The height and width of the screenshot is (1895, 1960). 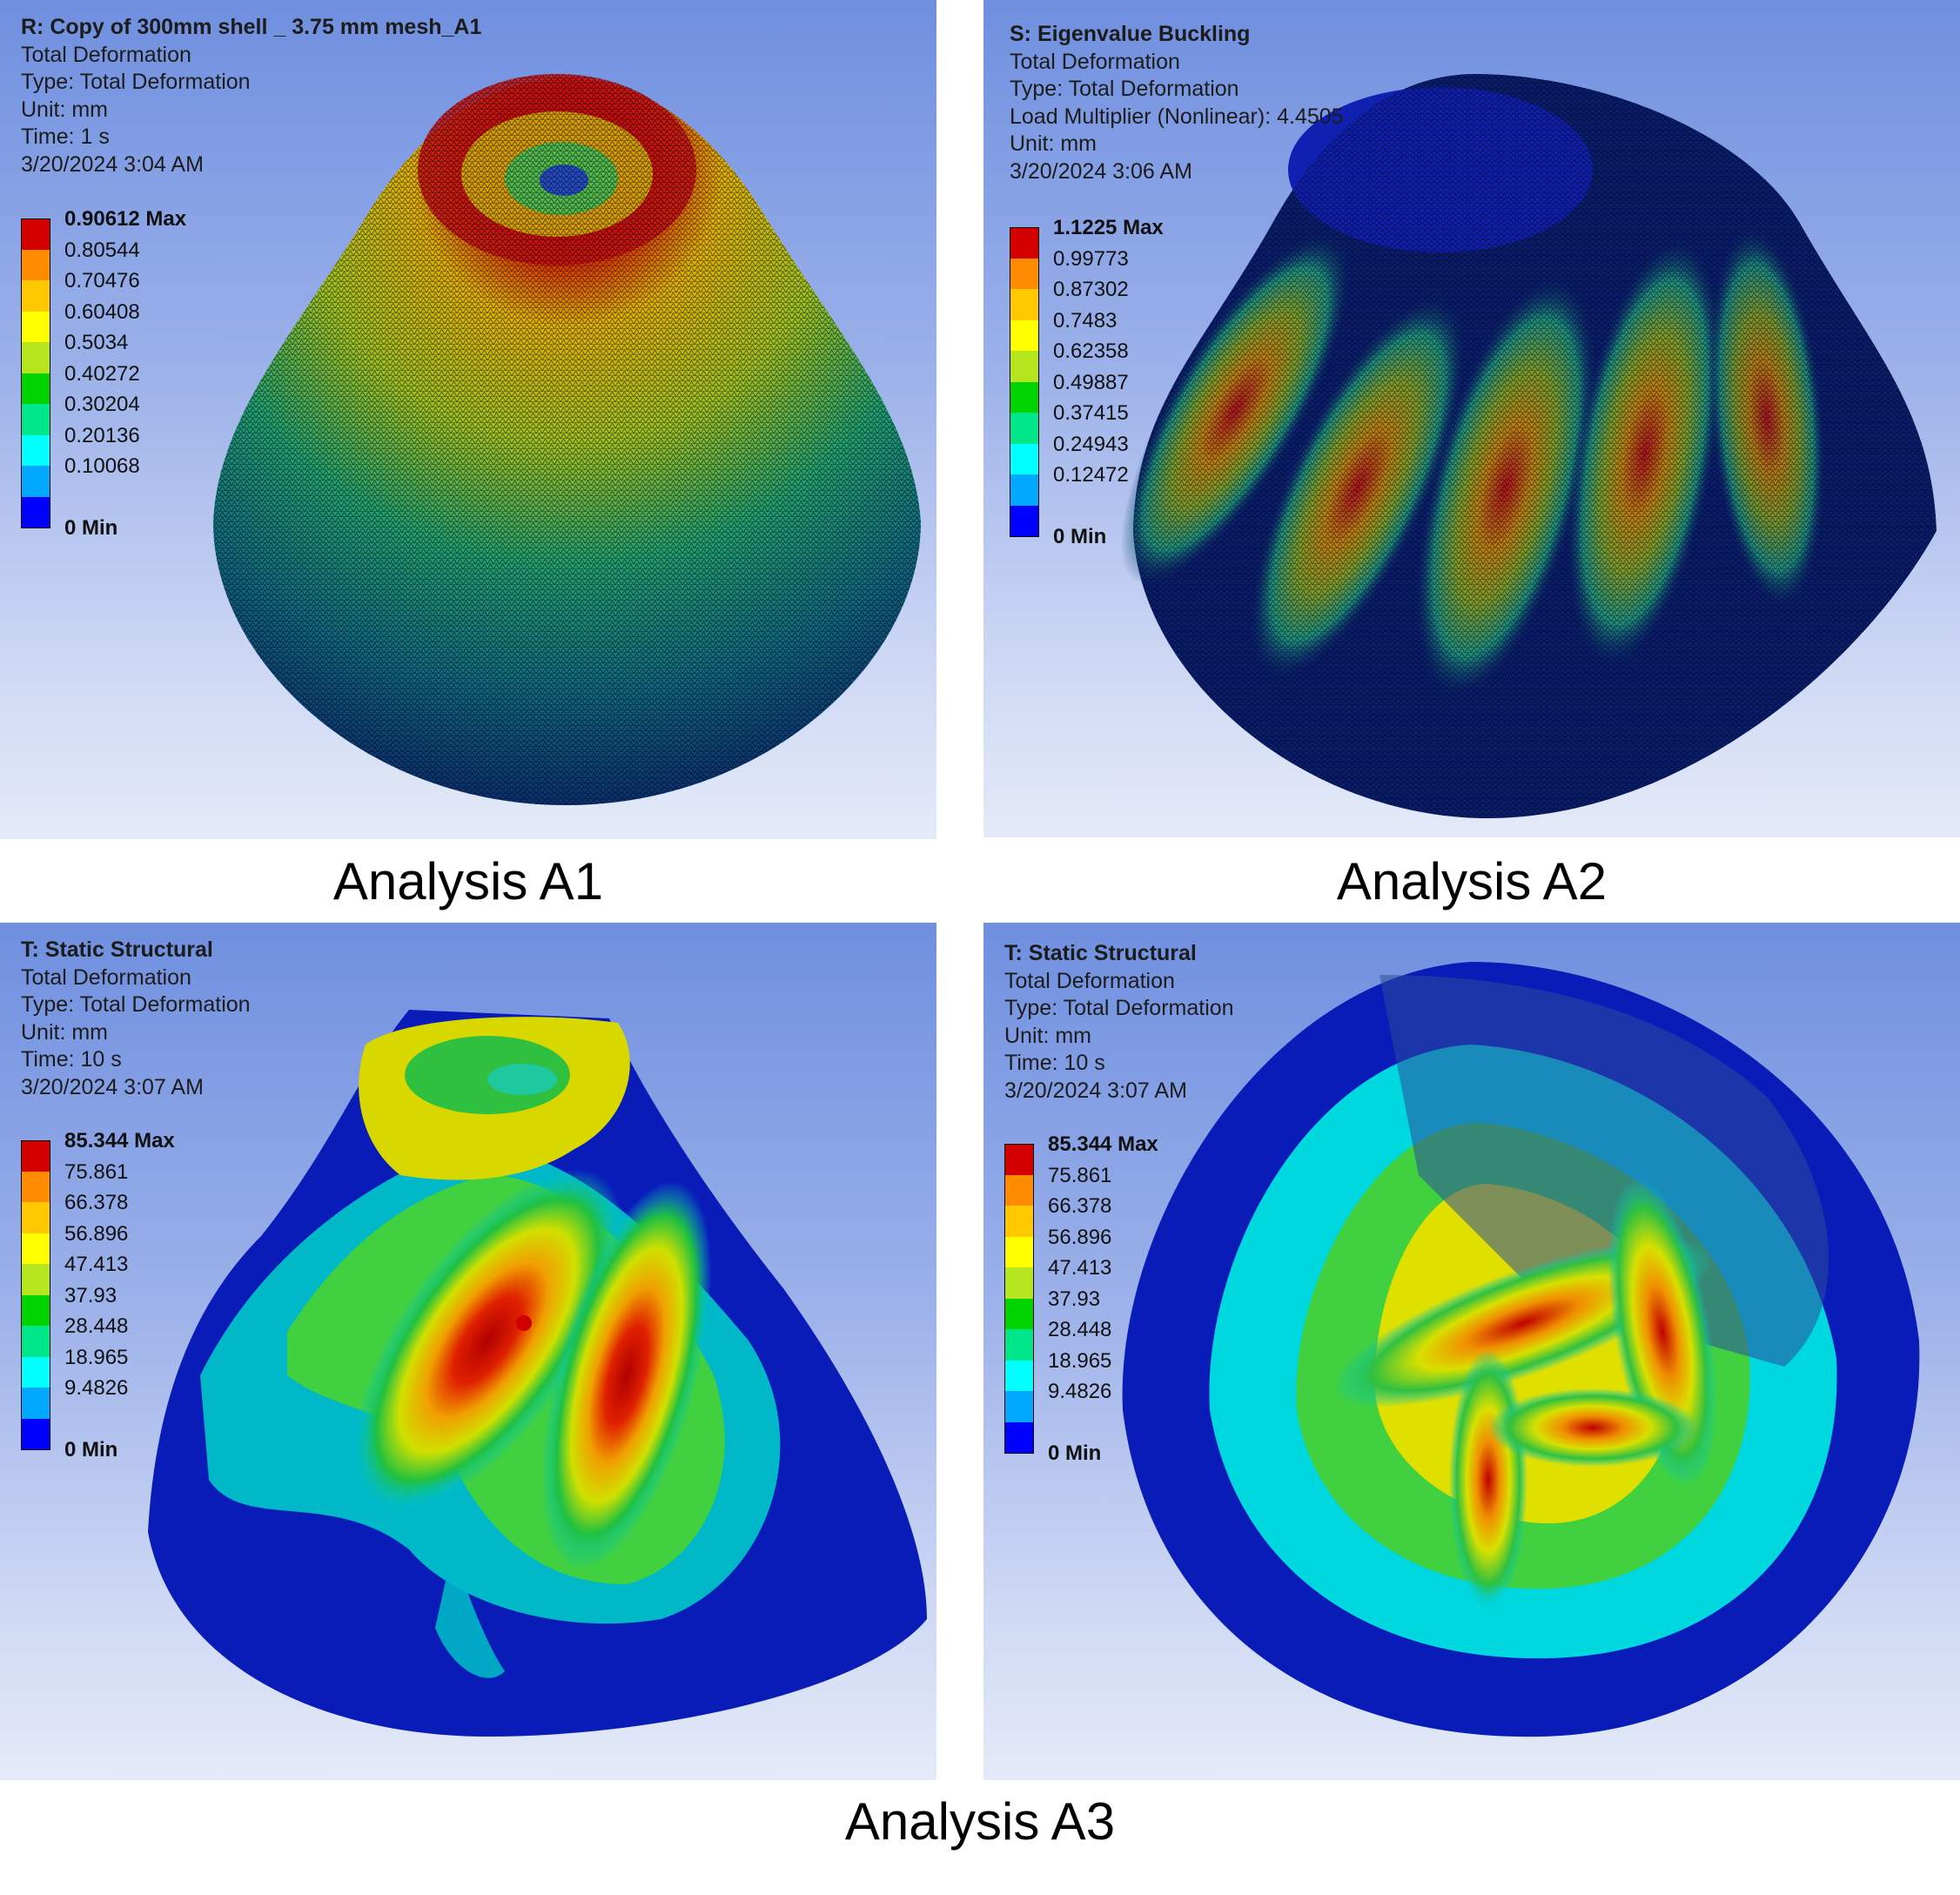 I want to click on legend-label: 0.20136, so click(x=102, y=435).